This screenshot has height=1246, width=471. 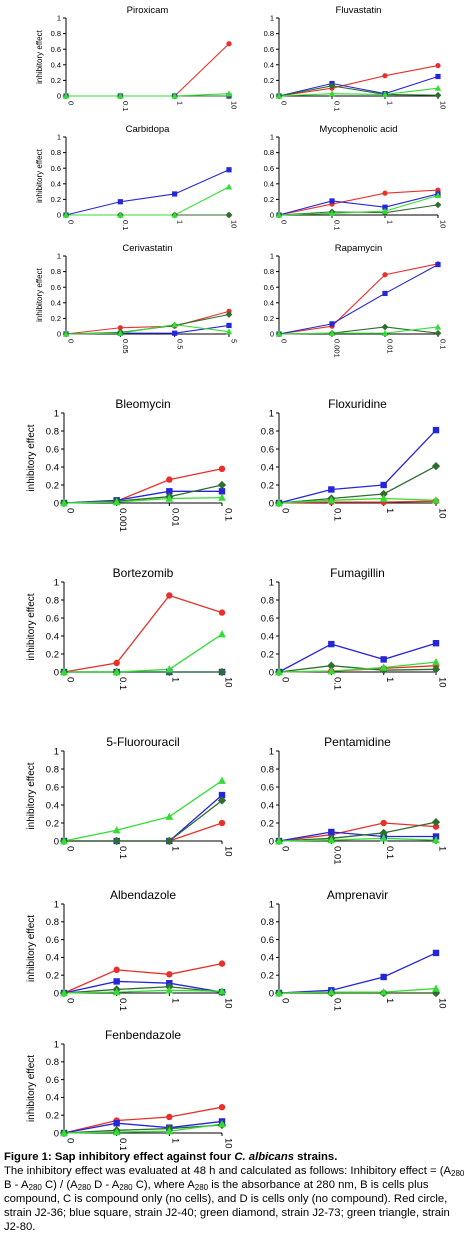 What do you see at coordinates (234, 341) in the screenshot?
I see `x-tick-label: 5` at bounding box center [234, 341].